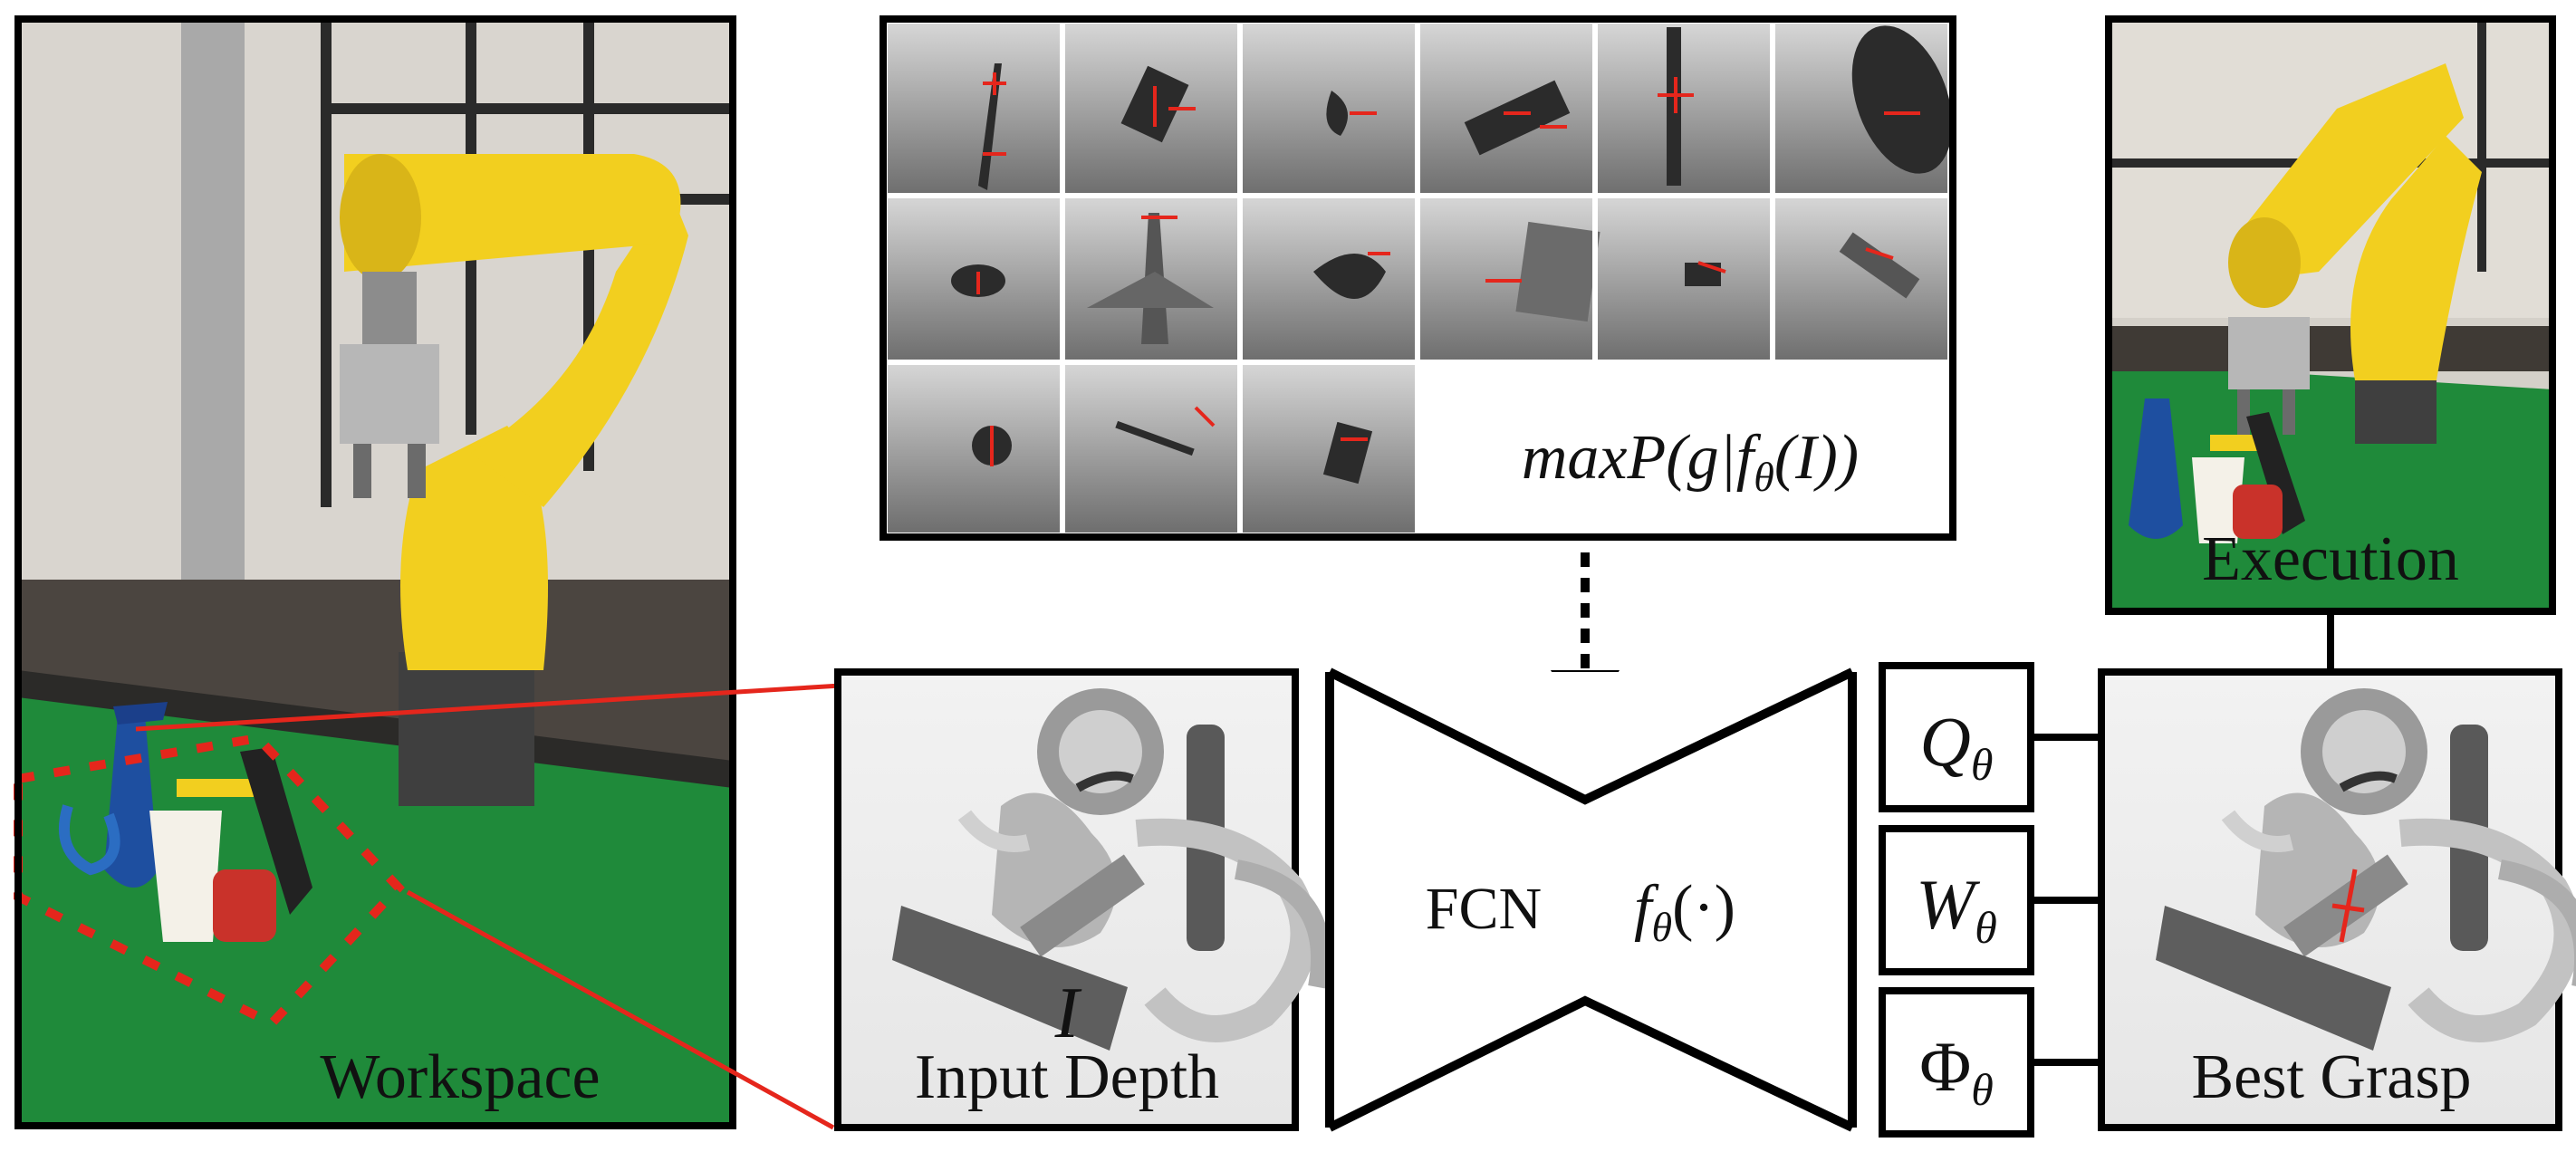  Describe the element at coordinates (488, 906) in the screenshot. I see `zoom-connector-lines` at that location.